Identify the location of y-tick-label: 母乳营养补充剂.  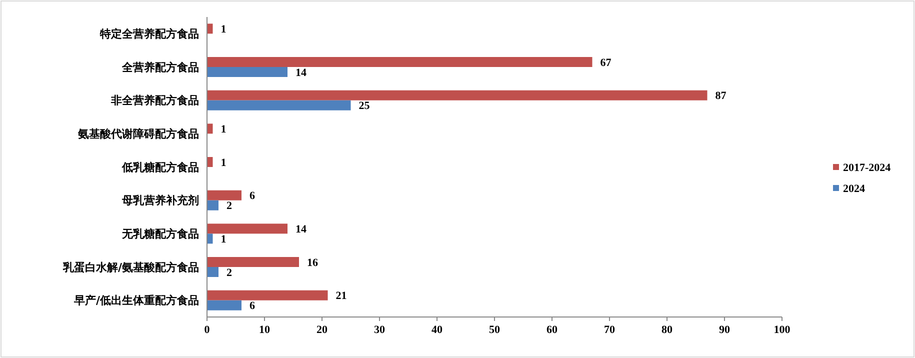
(160, 201).